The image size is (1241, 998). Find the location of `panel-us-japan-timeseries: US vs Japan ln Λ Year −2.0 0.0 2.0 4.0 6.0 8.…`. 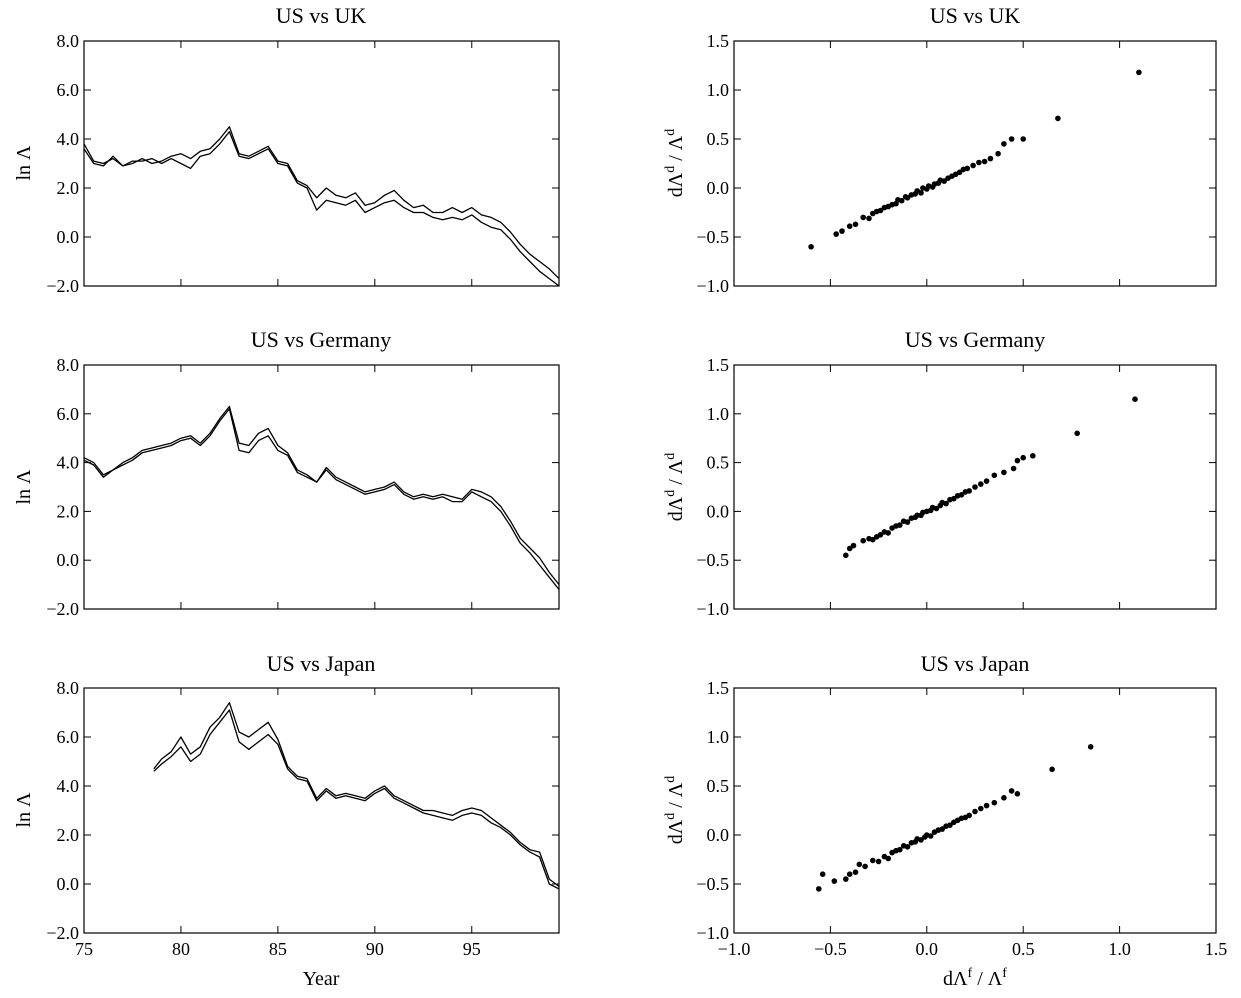

panel-us-japan-timeseries: US vs Japan ln Λ Year −2.0 0.0 2.0 4.0 6.0 8.… is located at coordinates (286, 820).